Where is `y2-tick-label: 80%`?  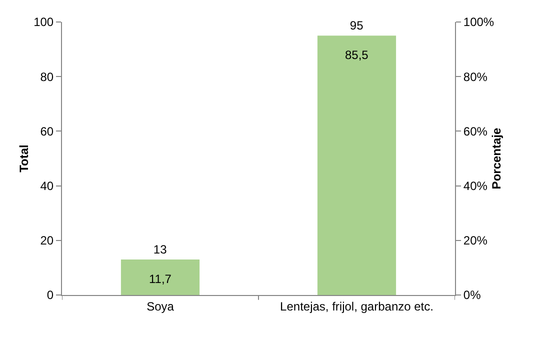
y2-tick-label: 80% is located at coordinates (475, 77).